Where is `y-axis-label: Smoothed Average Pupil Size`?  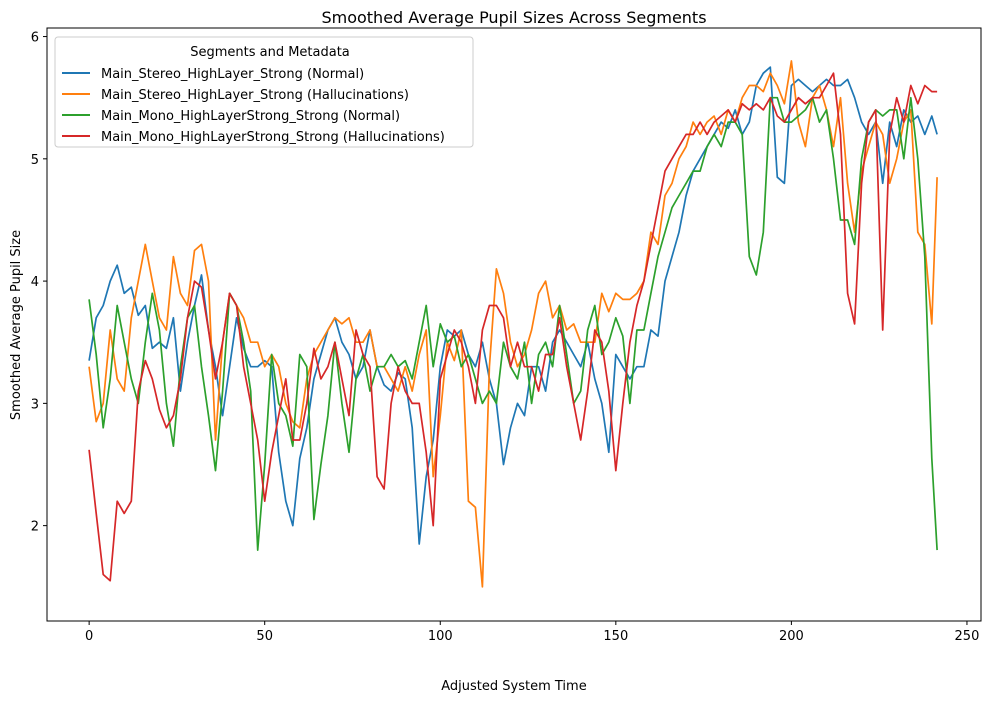
y-axis-label: Smoothed Average Pupil Size is located at coordinates (16, 325).